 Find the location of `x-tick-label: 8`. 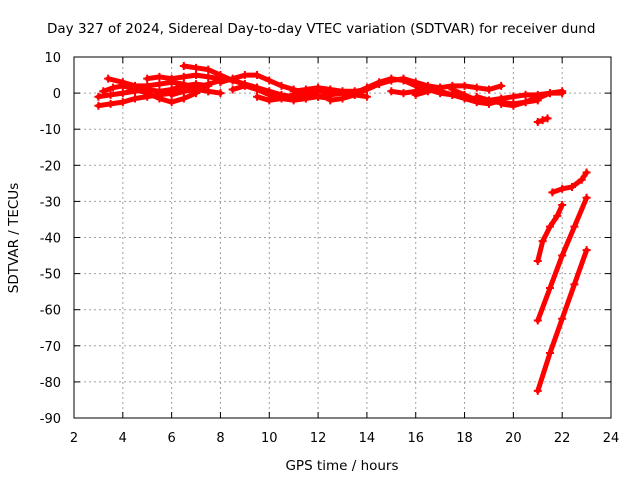

x-tick-label: 8 is located at coordinates (220, 438).